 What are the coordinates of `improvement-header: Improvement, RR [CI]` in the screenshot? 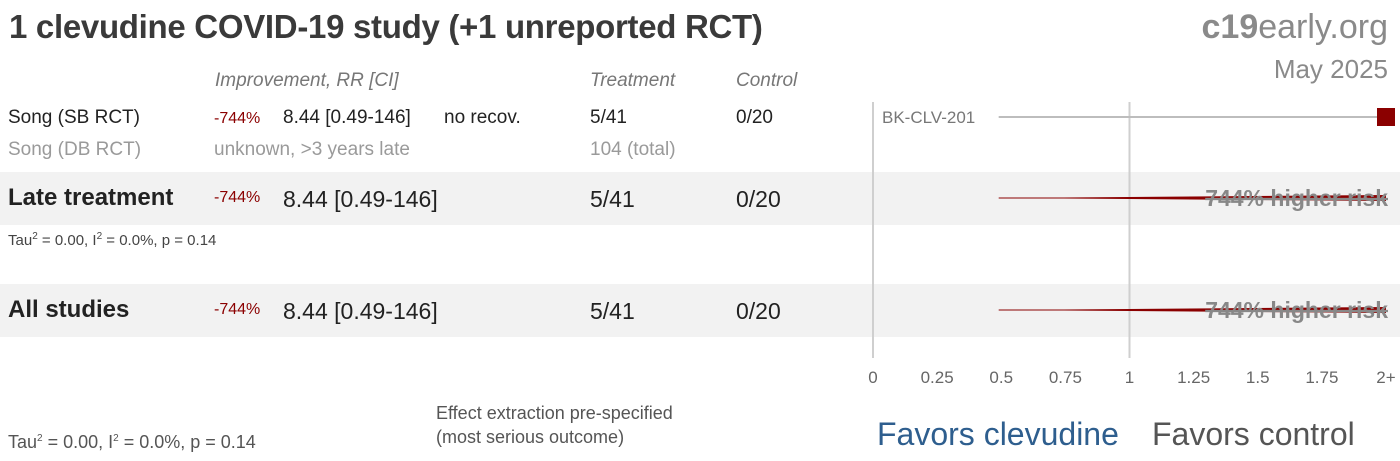 It's located at (307, 80).